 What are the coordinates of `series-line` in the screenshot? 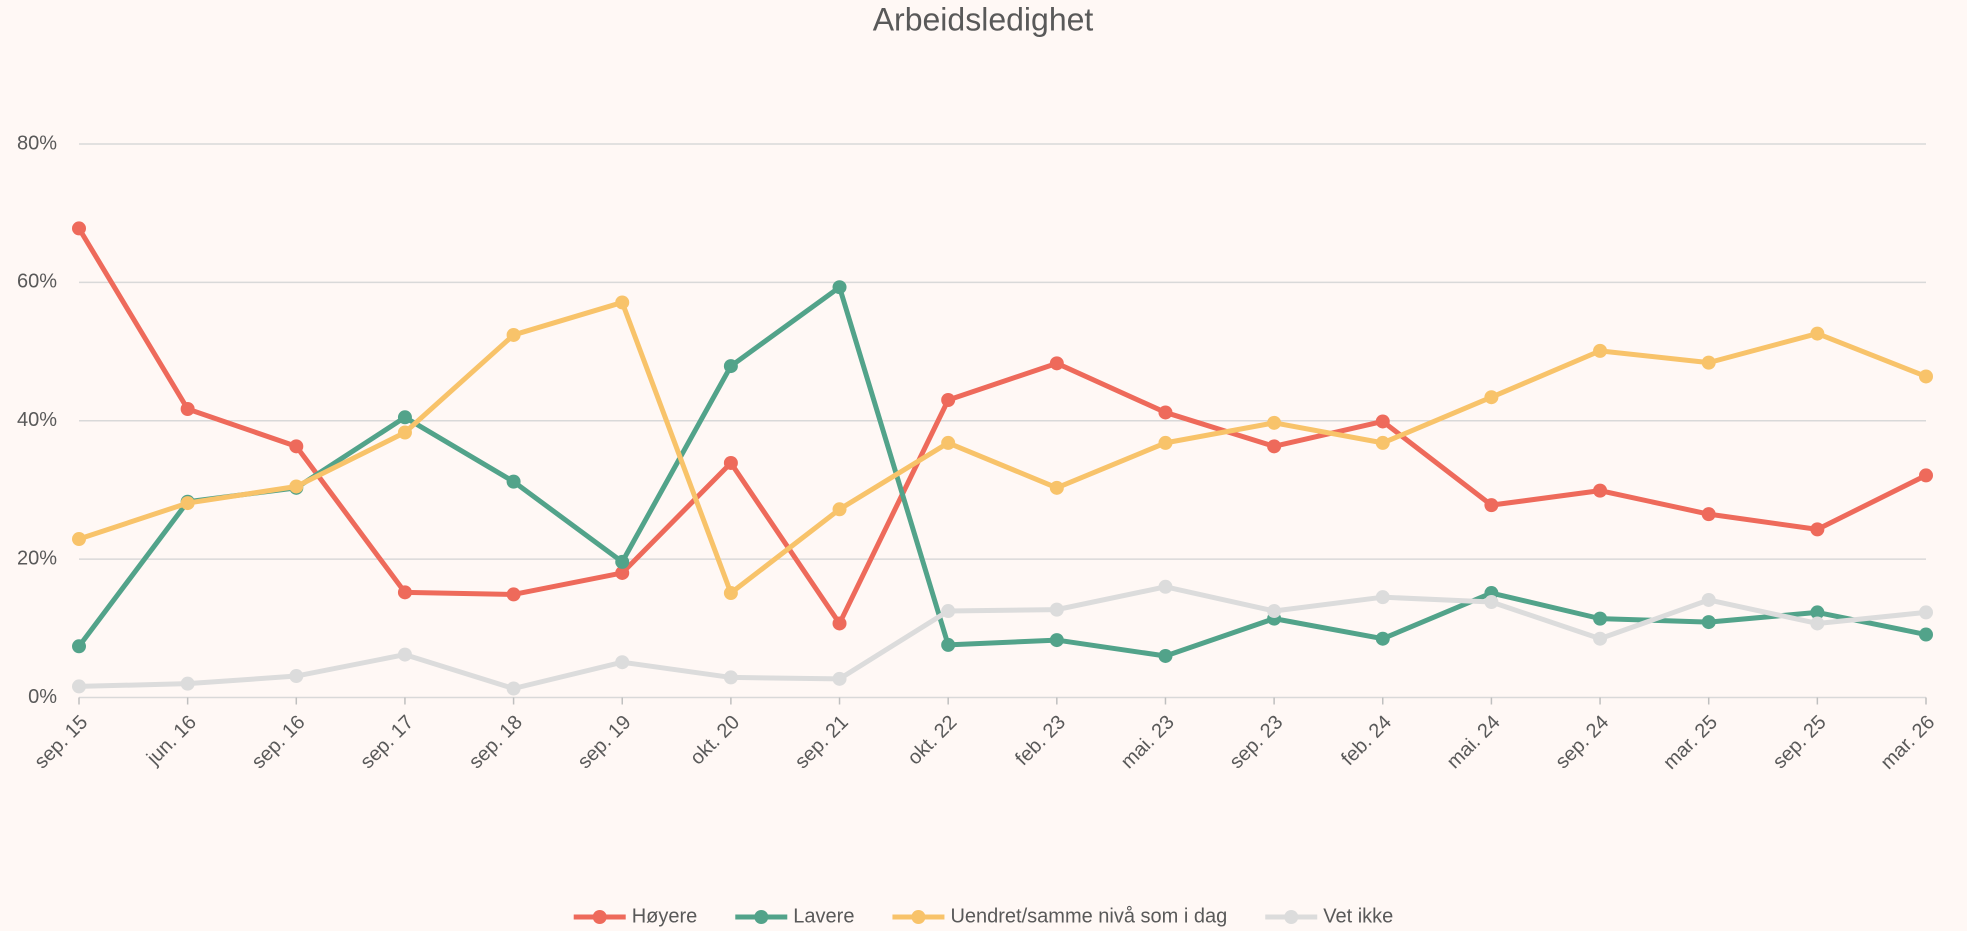 It's located at (1002, 638).